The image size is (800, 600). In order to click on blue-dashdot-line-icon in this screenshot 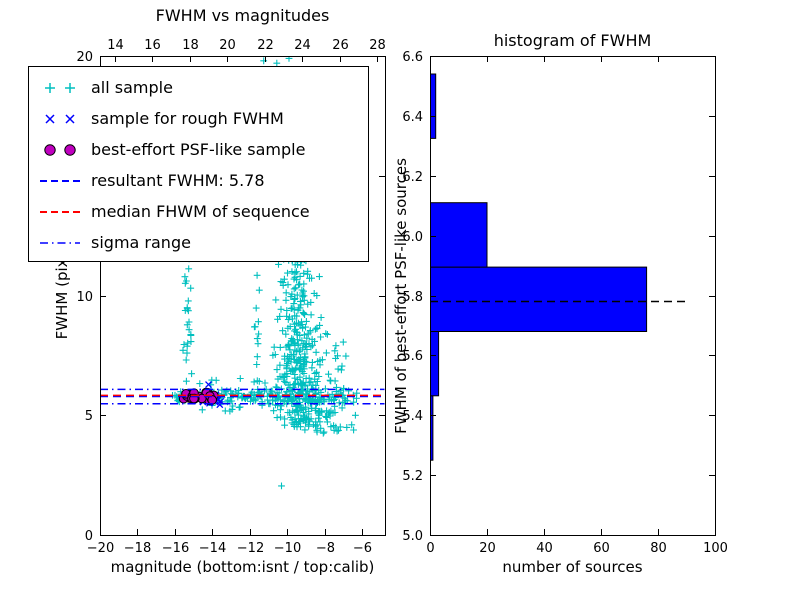, I will do `click(60, 243)`.